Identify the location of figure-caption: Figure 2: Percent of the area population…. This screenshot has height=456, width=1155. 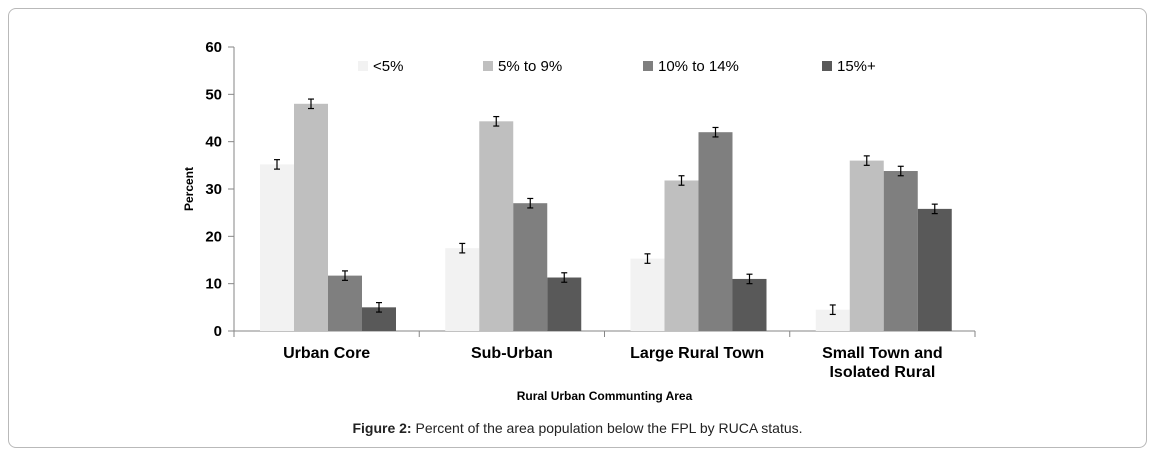
(577, 428).